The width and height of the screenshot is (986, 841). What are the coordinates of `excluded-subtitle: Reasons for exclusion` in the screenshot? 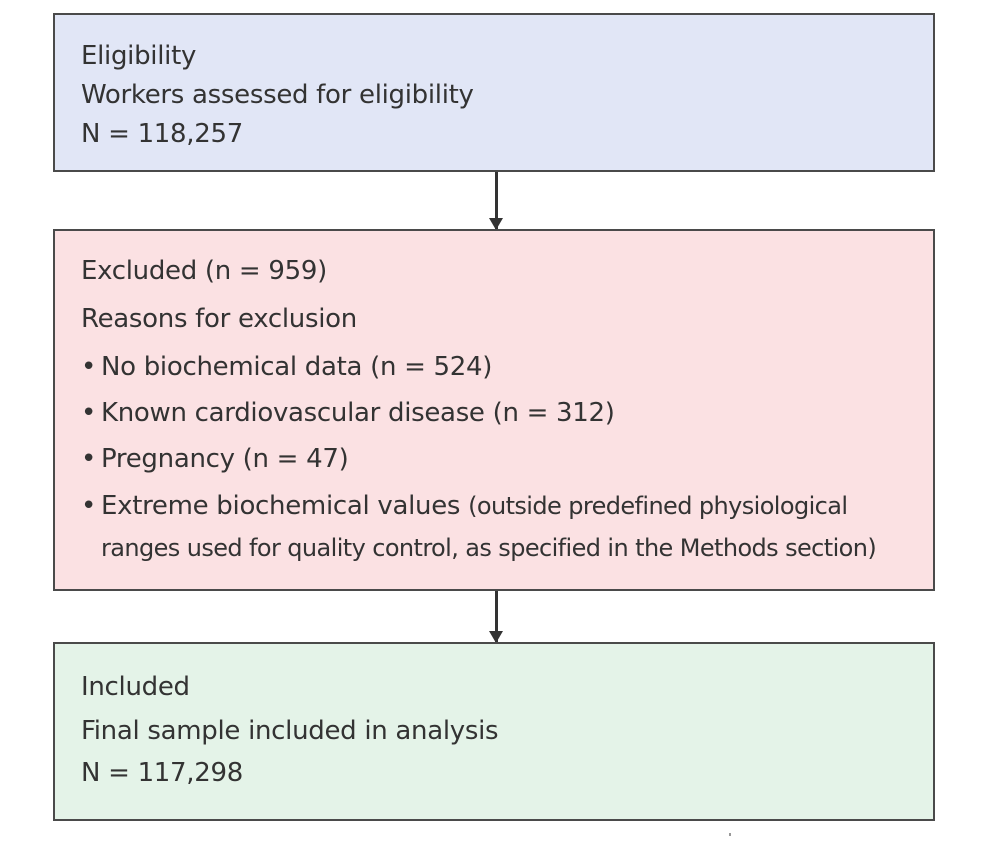 It's located at (219, 319).